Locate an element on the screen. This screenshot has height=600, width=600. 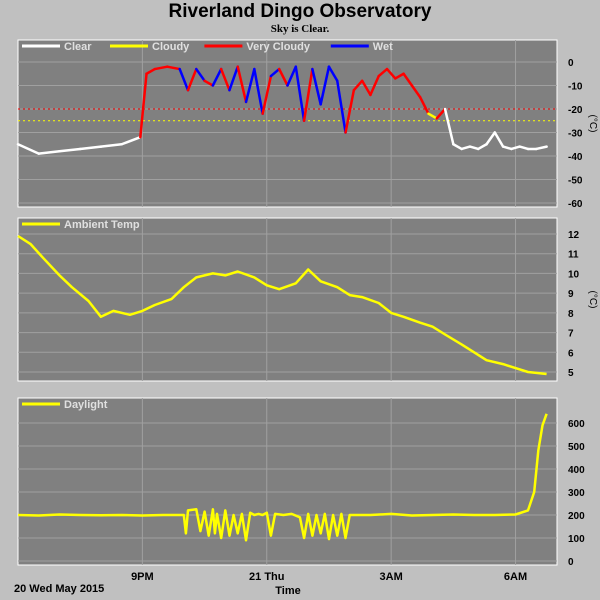
y-tick-label: 10 is located at coordinates (574, 274).